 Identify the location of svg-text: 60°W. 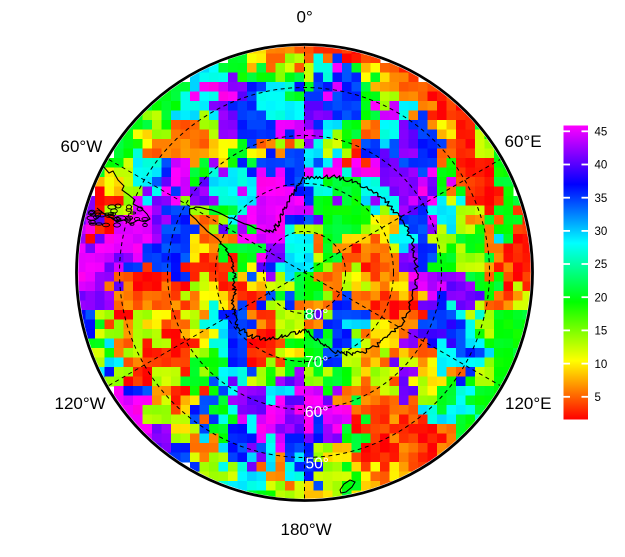
(82, 146).